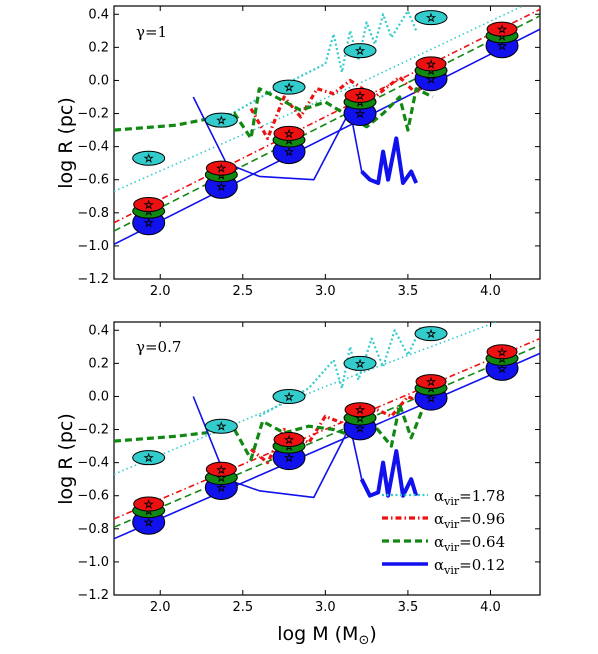  Describe the element at coordinates (151, 32) in the screenshot. I see `panel-top-annotation: γ=1` at that location.